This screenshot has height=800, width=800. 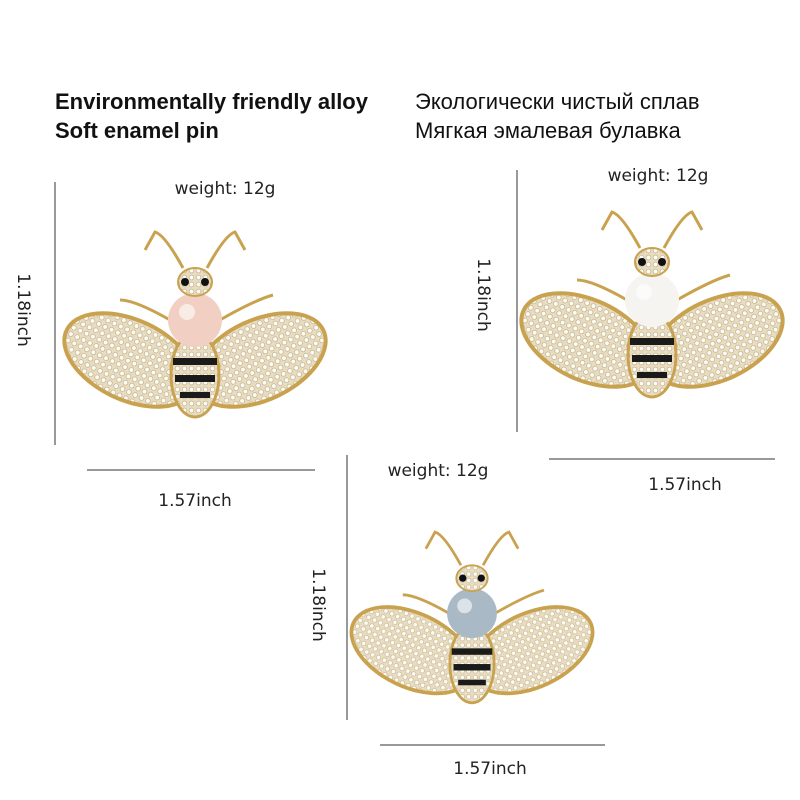 I want to click on bee-brooch-white, so click(x=652, y=309).